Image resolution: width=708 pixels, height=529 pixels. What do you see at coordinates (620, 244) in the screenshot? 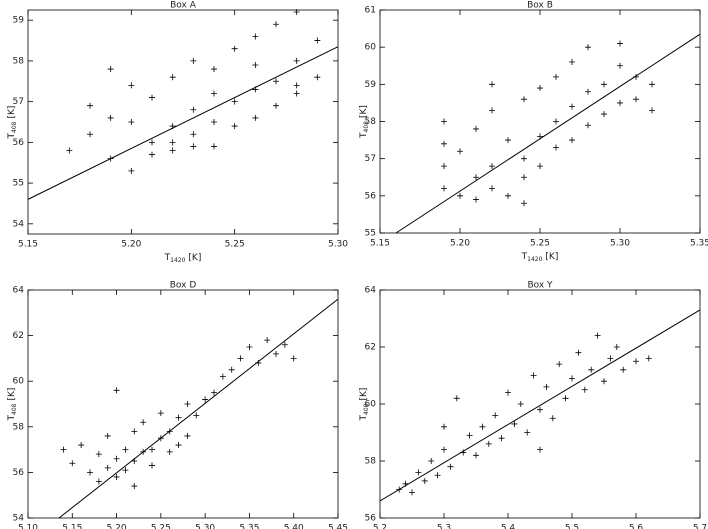
I see `x-tick-label: 5.30` at bounding box center [620, 244].